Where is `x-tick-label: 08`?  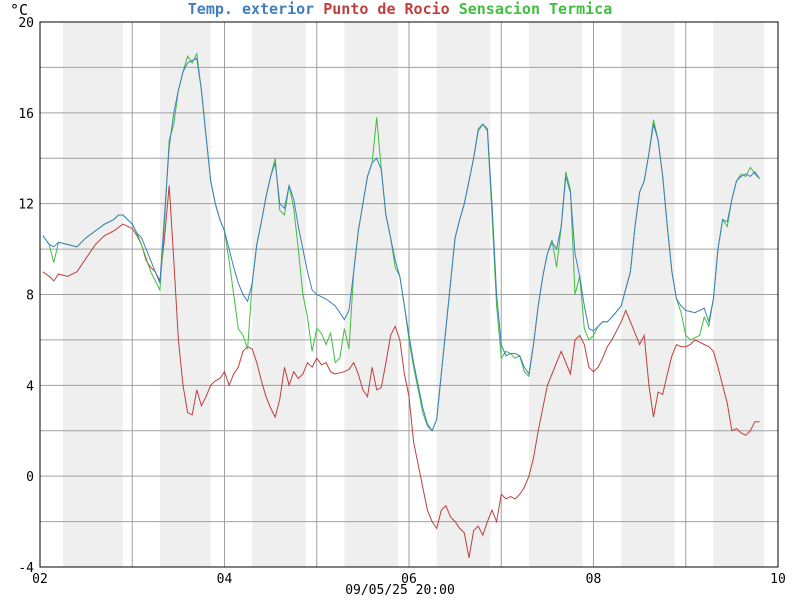 x-tick-label: 08 is located at coordinates (594, 579).